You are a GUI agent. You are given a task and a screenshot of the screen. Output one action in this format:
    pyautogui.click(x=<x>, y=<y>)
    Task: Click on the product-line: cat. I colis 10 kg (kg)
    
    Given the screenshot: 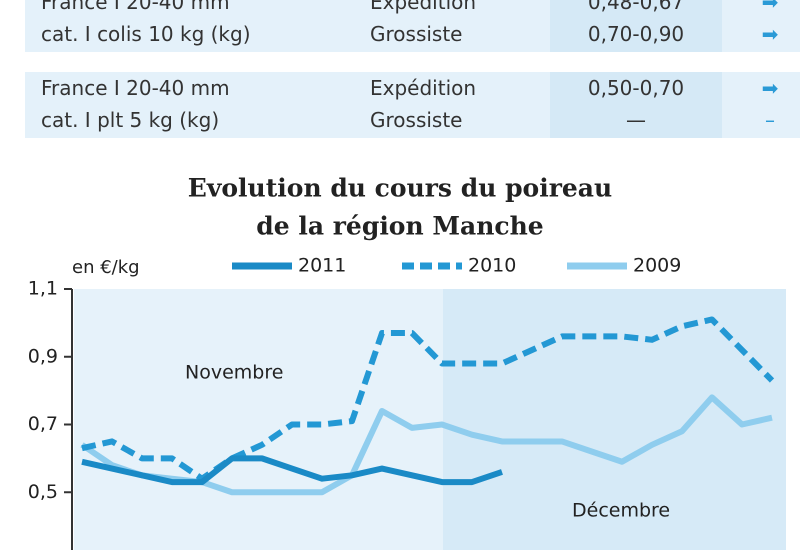 What is the action you would take?
    pyautogui.click(x=146, y=34)
    